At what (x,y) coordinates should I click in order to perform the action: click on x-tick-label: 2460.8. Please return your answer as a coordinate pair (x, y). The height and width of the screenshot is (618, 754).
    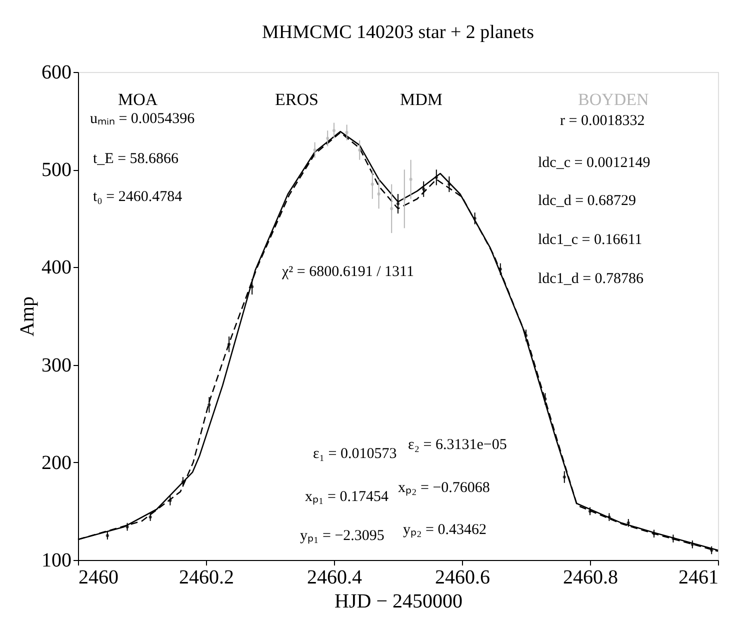
    Looking at the image, I should click on (590, 577).